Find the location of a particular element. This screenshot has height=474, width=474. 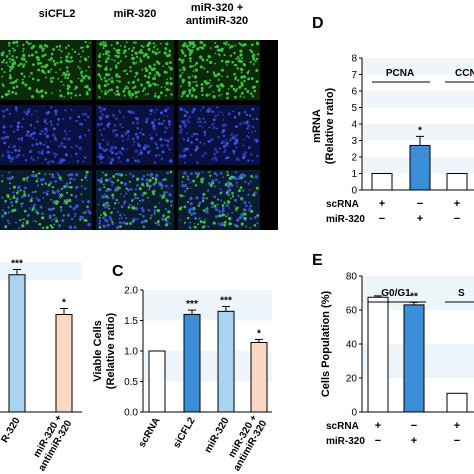

y-tick-label: 80 is located at coordinates (352, 277).